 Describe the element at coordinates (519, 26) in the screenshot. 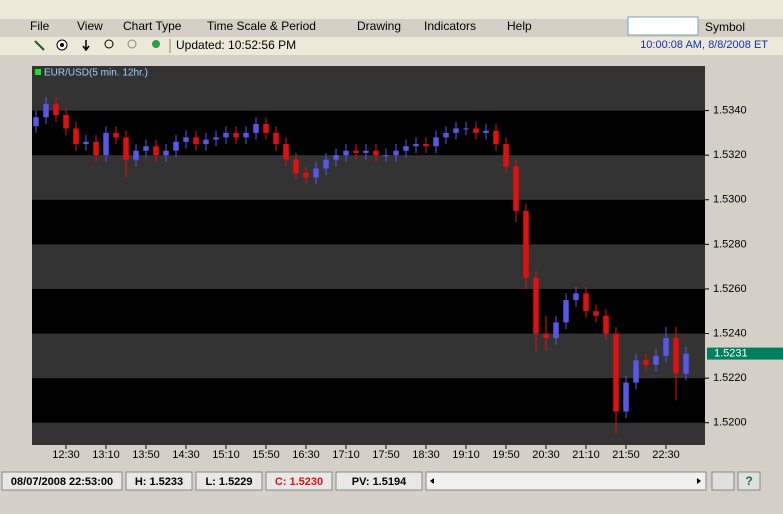

I see `menu-item: Help` at that location.